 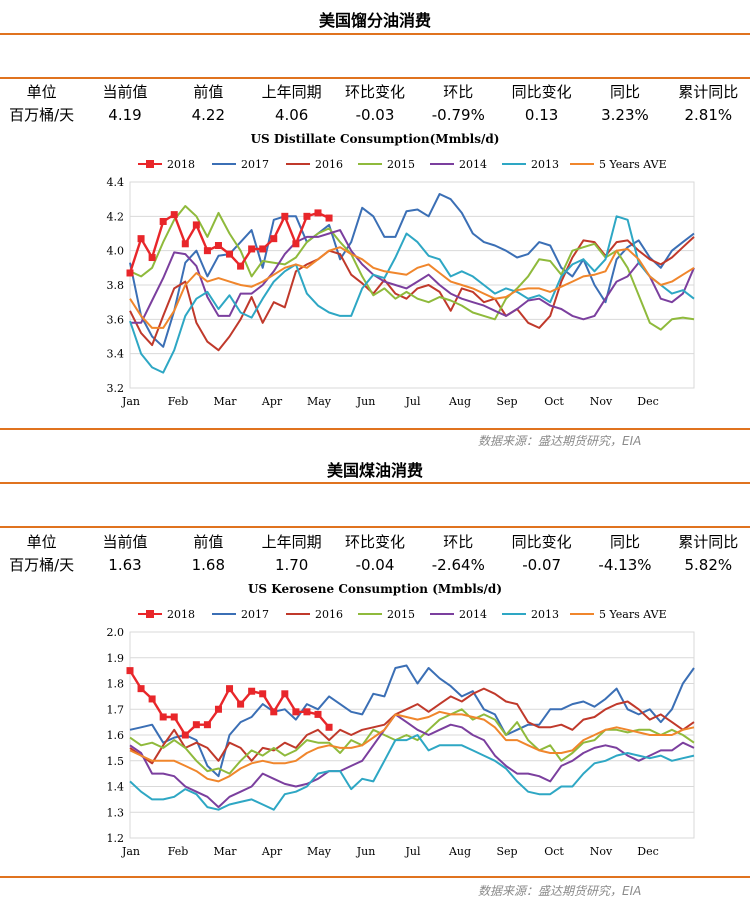 What do you see at coordinates (150, 614) in the screenshot?
I see `legend-marker` at bounding box center [150, 614].